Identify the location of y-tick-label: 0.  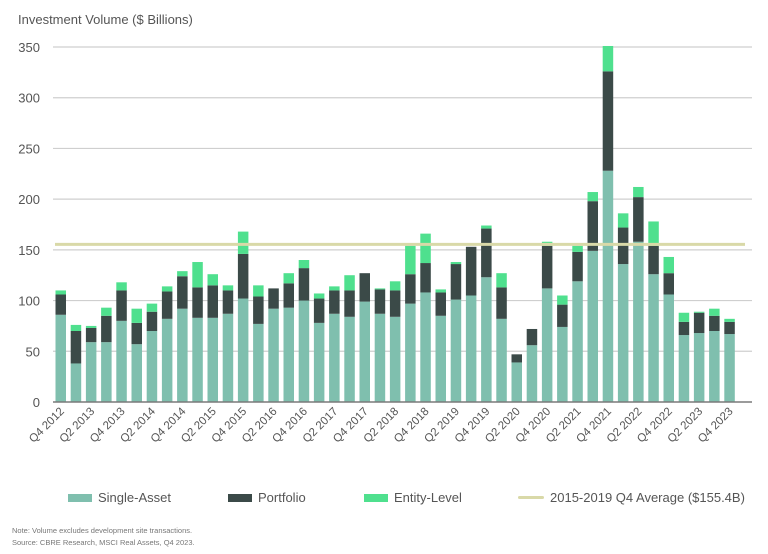
(36, 402).